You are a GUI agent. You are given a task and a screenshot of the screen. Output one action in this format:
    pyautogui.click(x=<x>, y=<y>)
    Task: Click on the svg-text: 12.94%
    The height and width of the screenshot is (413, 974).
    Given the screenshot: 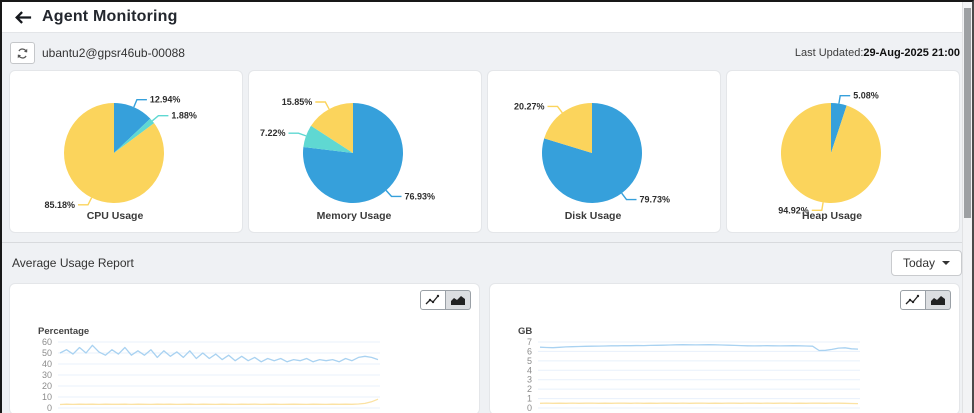 What is the action you would take?
    pyautogui.click(x=165, y=100)
    